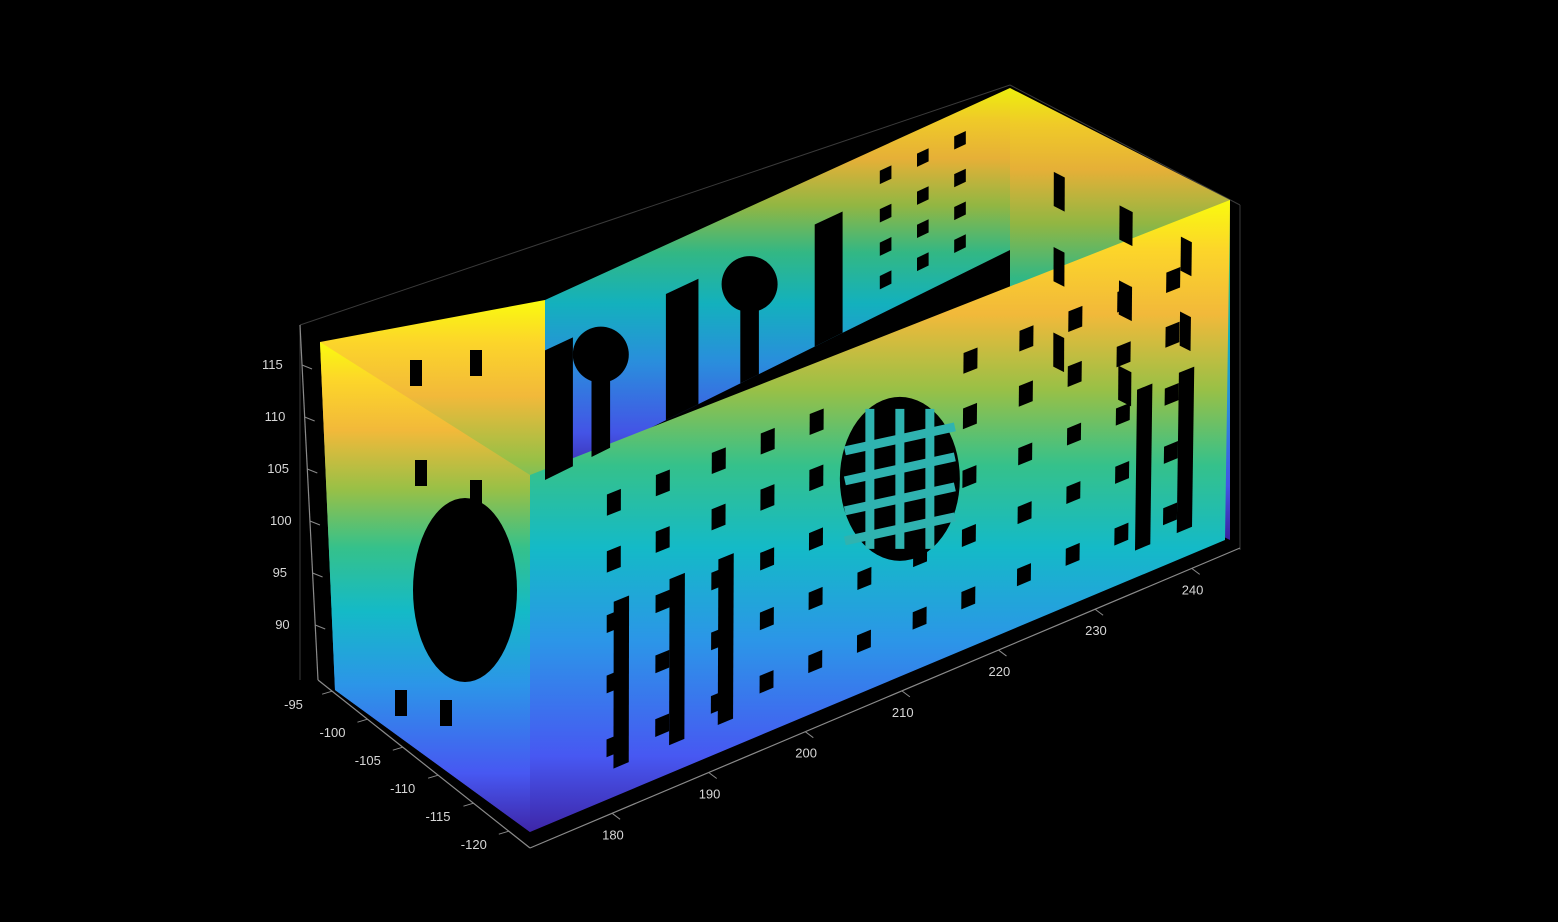  I want to click on z-tick-label: 115, so click(272, 364).